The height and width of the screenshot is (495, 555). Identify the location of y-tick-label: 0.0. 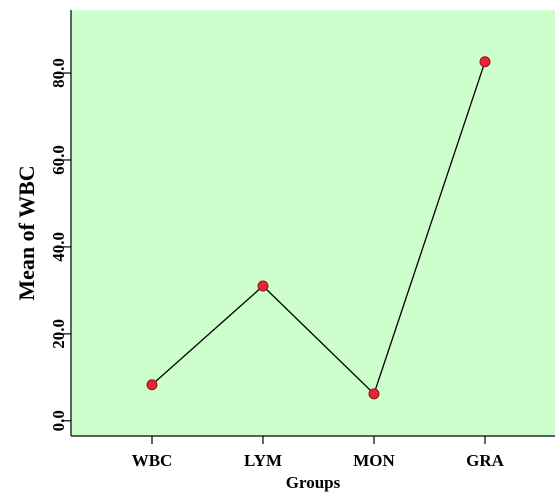
(58, 420).